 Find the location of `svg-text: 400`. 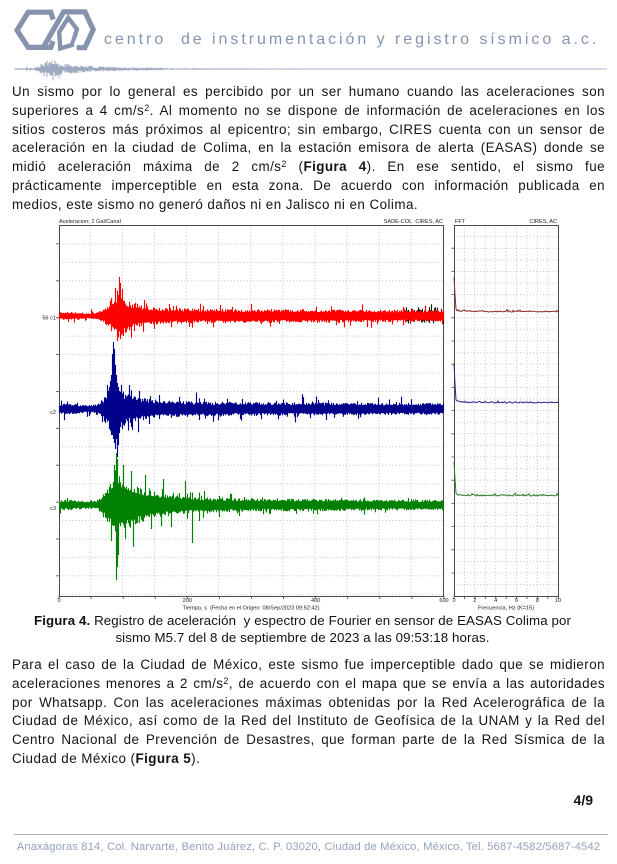

svg-text: 400 is located at coordinates (315, 601).